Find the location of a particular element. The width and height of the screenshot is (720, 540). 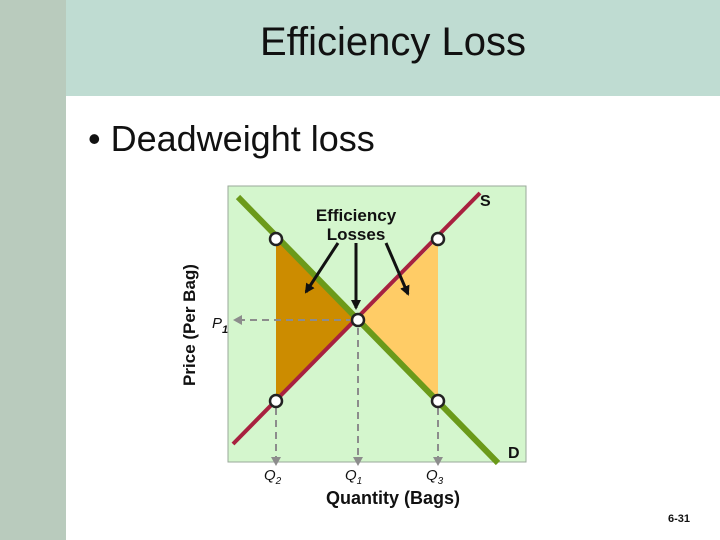

p1-label: P1 is located at coordinates (220, 325).